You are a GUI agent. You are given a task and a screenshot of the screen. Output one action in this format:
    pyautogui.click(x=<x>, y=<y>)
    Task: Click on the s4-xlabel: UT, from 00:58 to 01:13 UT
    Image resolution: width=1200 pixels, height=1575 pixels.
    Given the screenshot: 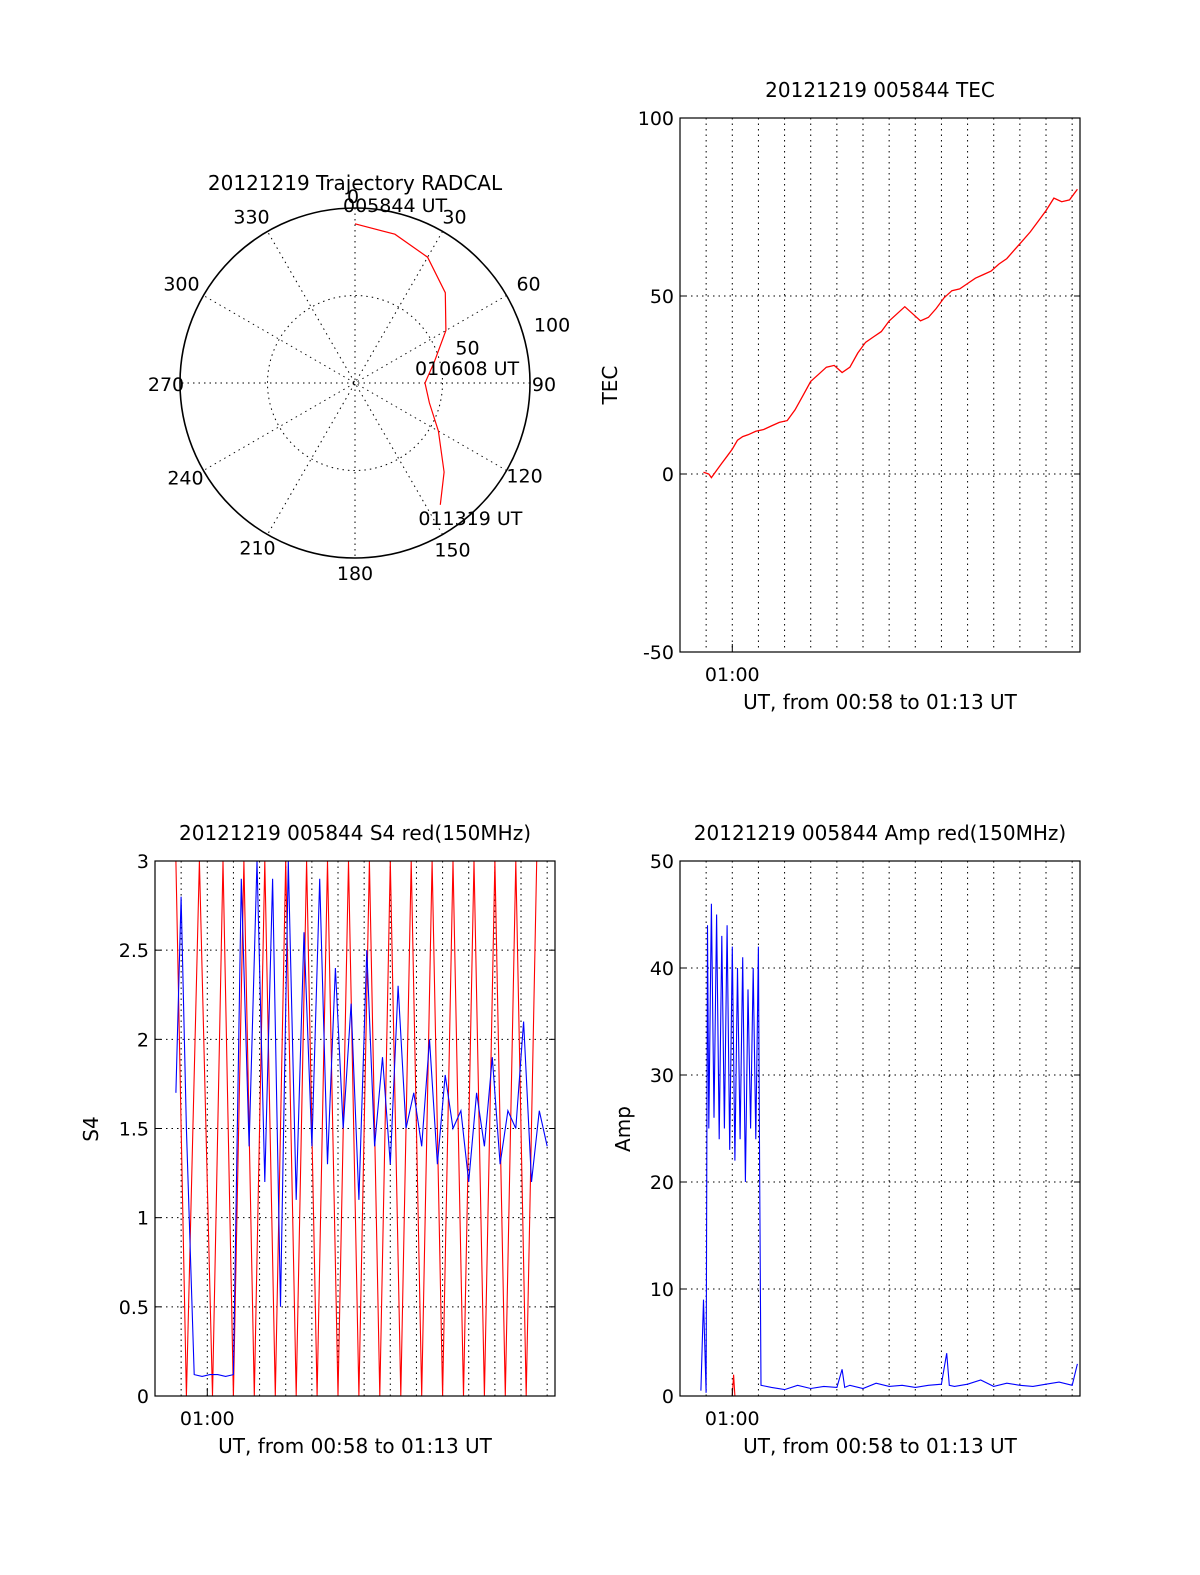 What is the action you would take?
    pyautogui.click(x=355, y=1446)
    